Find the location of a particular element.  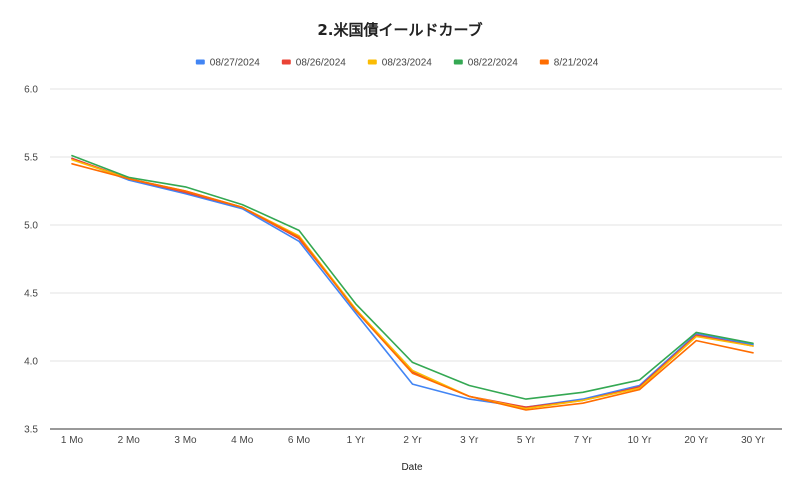

x-tick-label: 20 Yr is located at coordinates (696, 440).